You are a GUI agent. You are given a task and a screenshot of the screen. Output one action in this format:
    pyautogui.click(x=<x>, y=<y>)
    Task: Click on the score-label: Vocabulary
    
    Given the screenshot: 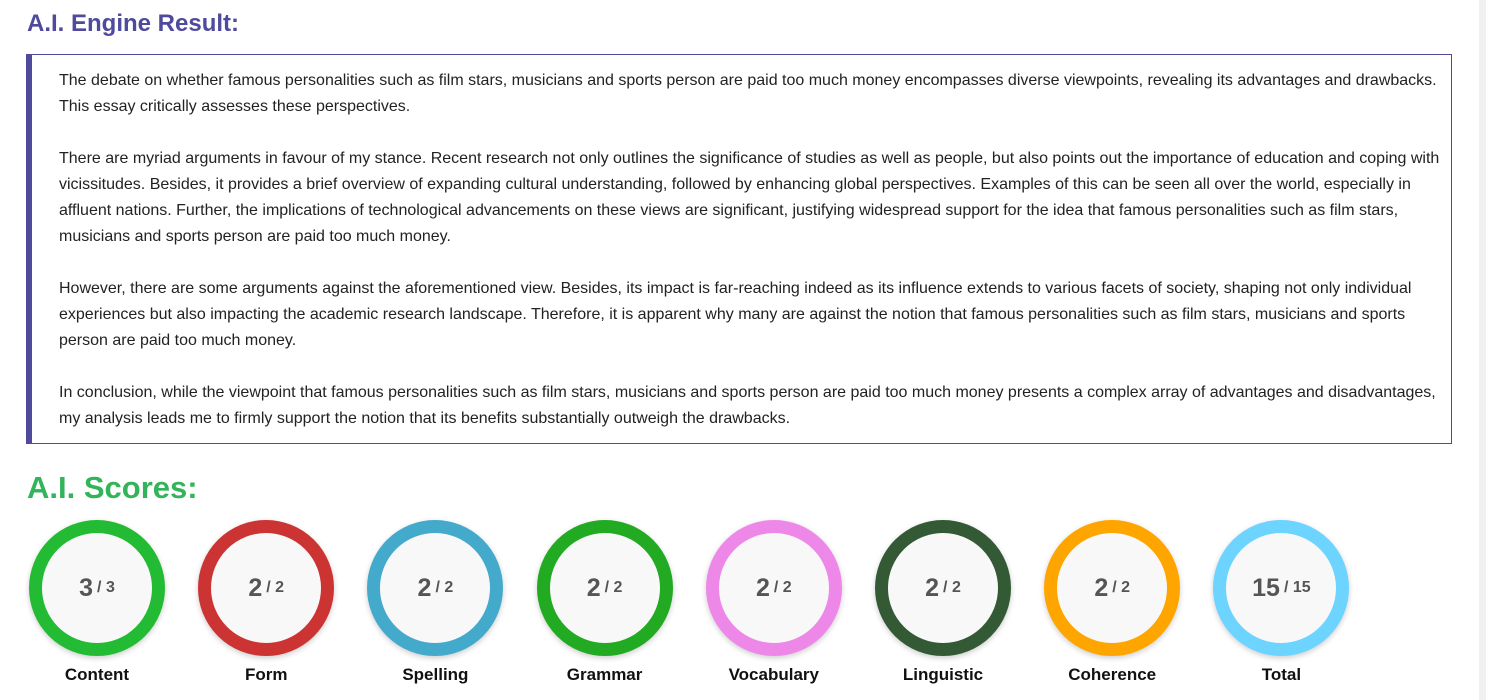 What is the action you would take?
    pyautogui.click(x=773, y=674)
    